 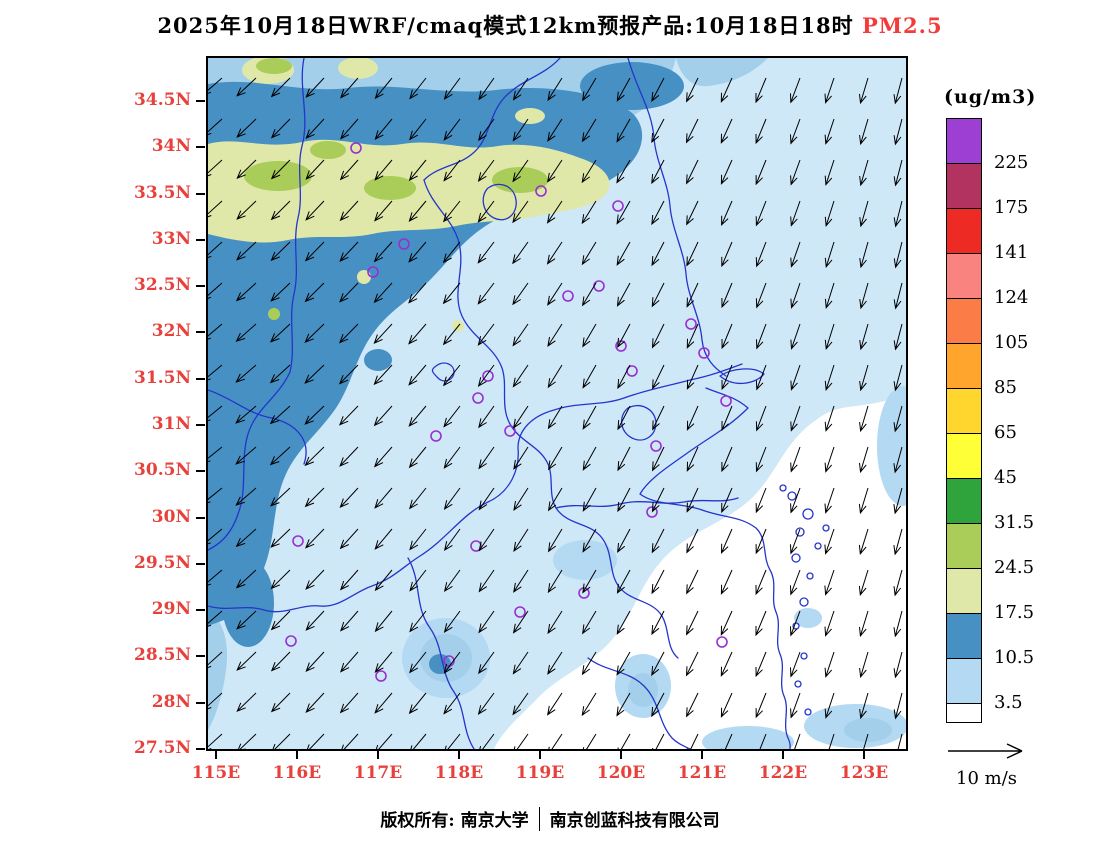 What do you see at coordinates (171, 424) in the screenshot?
I see `lat-tick-label: 31N` at bounding box center [171, 424].